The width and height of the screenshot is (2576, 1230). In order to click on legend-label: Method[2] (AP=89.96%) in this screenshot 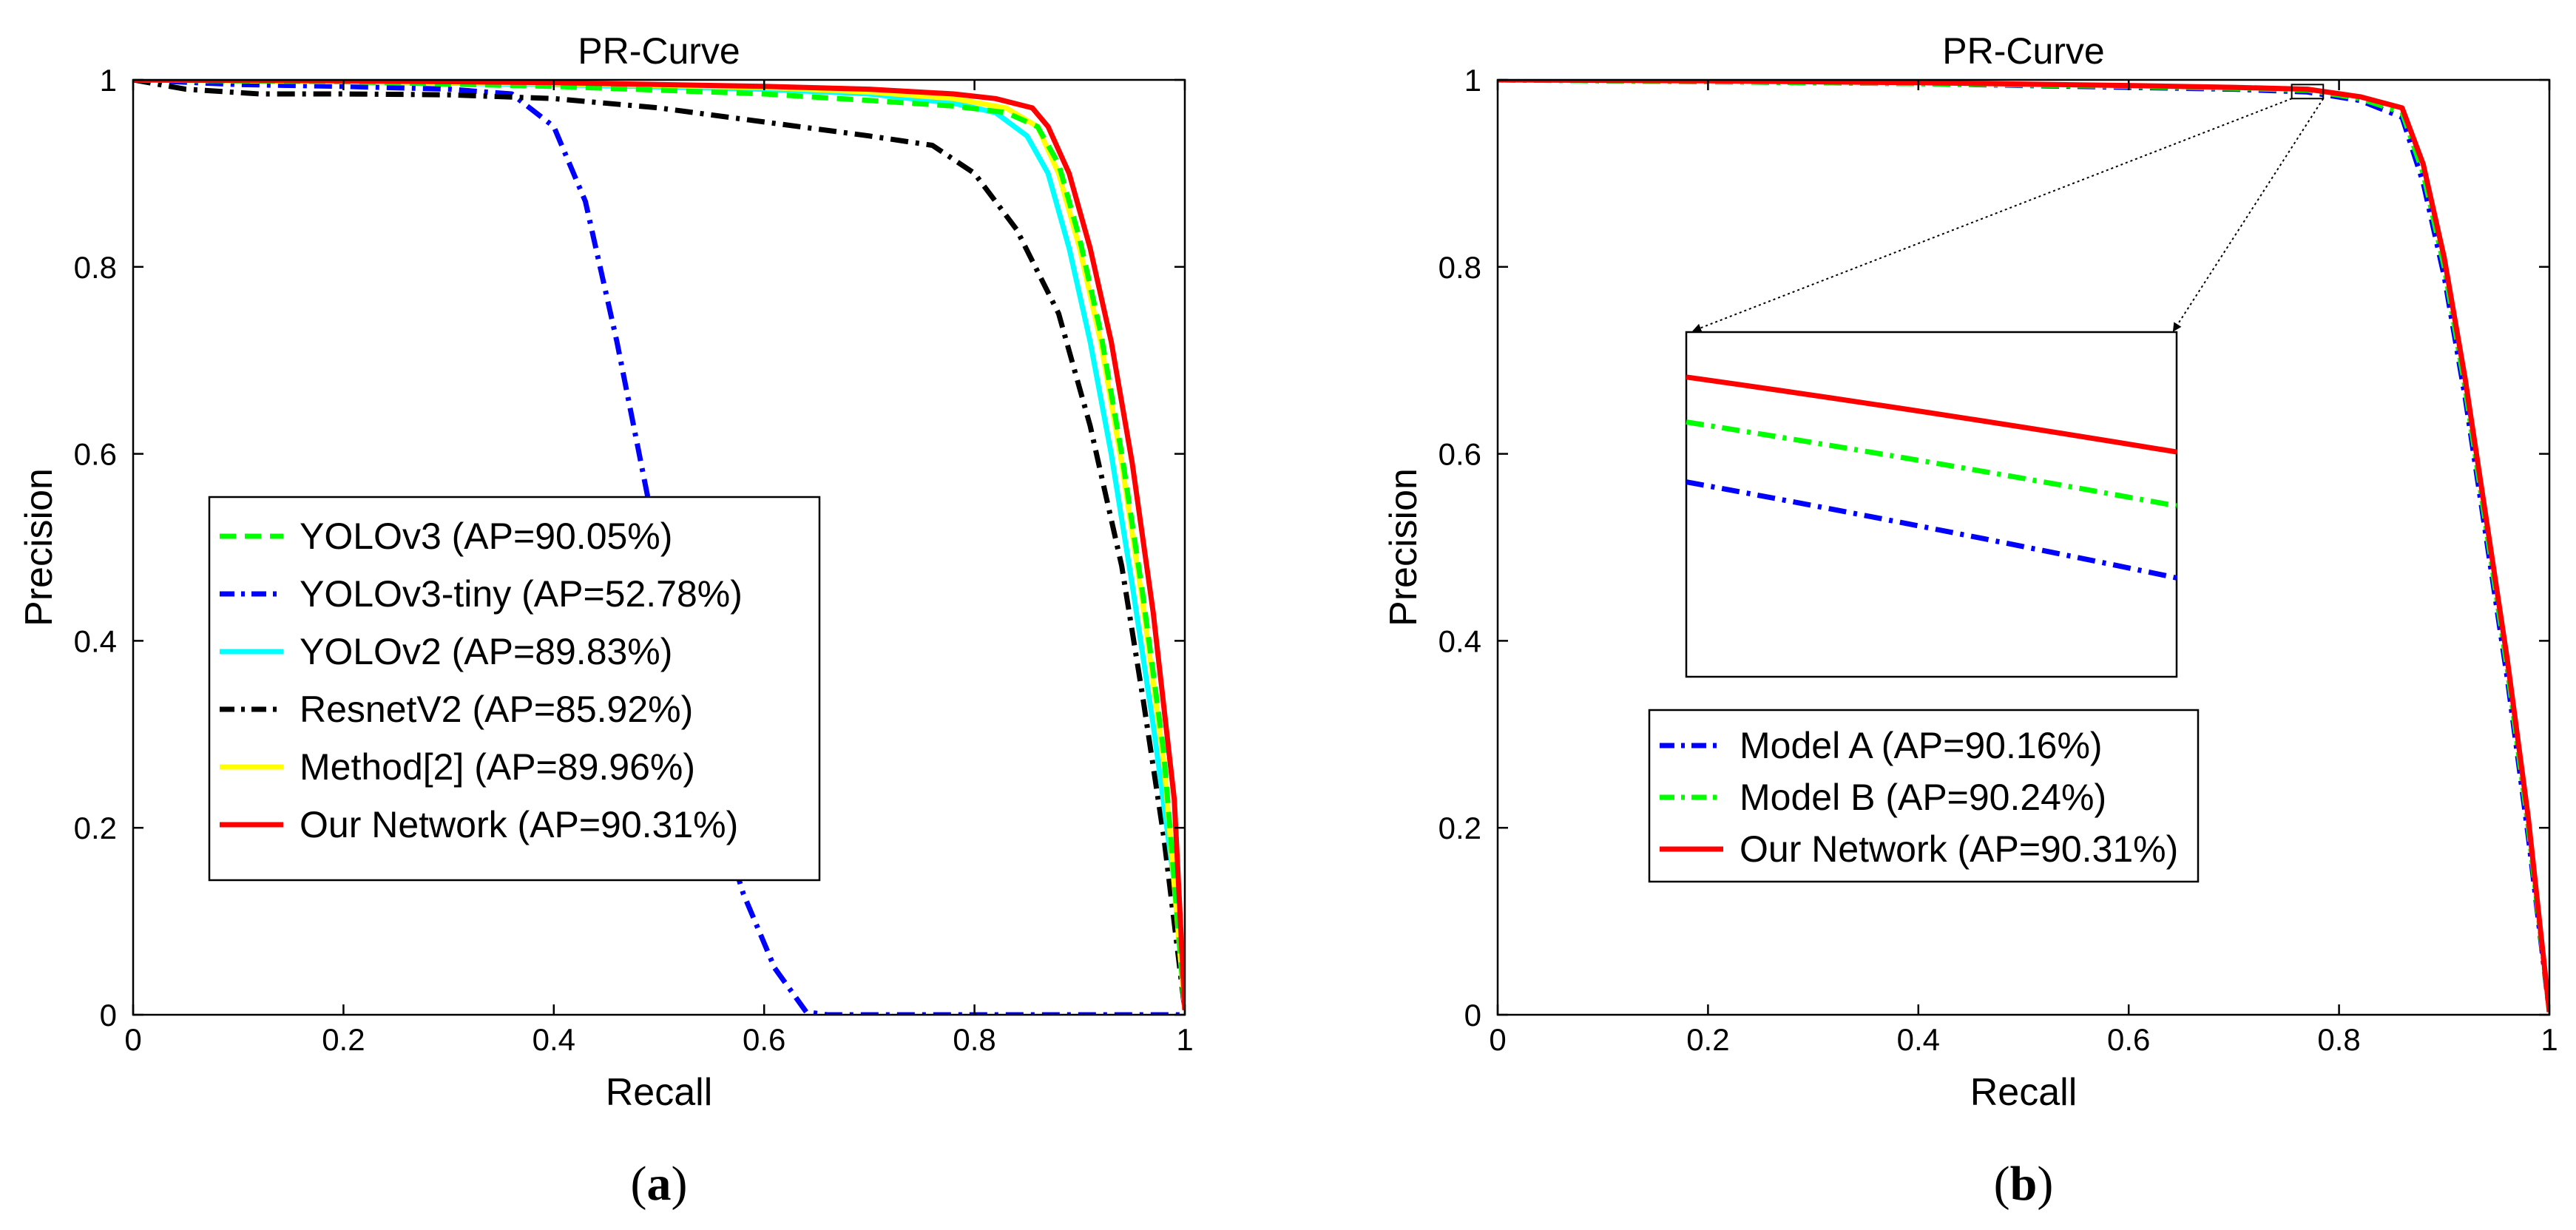, I will do `click(497, 767)`.